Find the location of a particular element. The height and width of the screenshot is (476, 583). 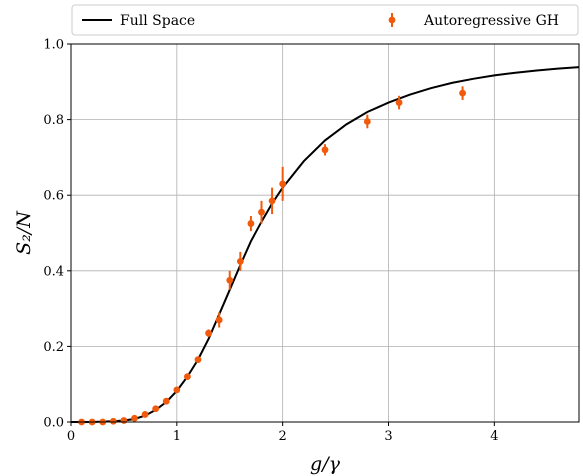

legend-label-autoregressive-gh: Autoregressive GH is located at coordinates (491, 21).